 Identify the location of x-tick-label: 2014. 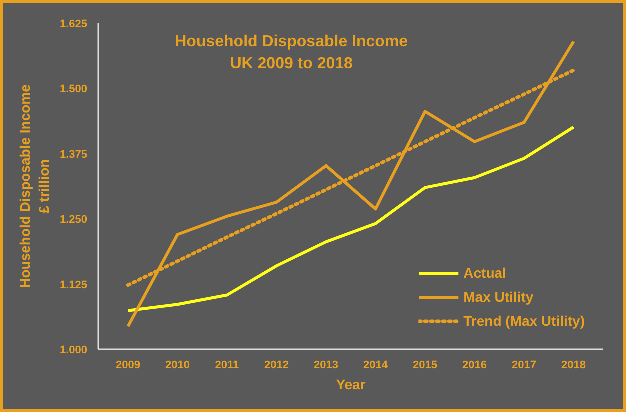
(376, 366).